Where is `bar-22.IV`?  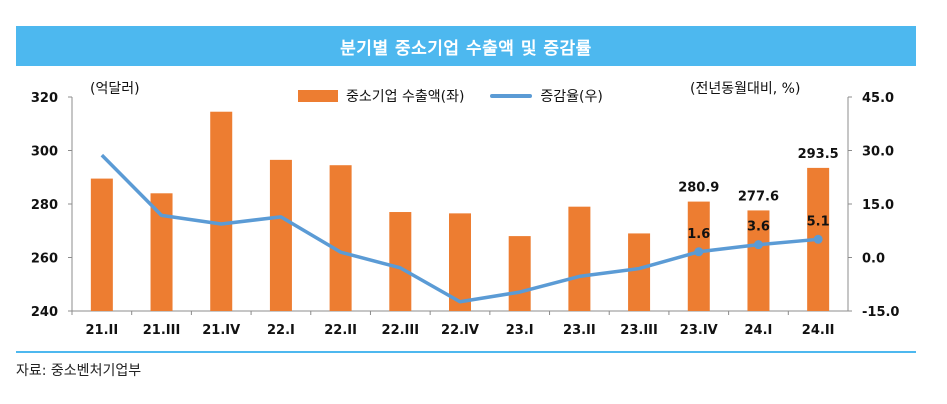 bar-22.IV is located at coordinates (460, 262).